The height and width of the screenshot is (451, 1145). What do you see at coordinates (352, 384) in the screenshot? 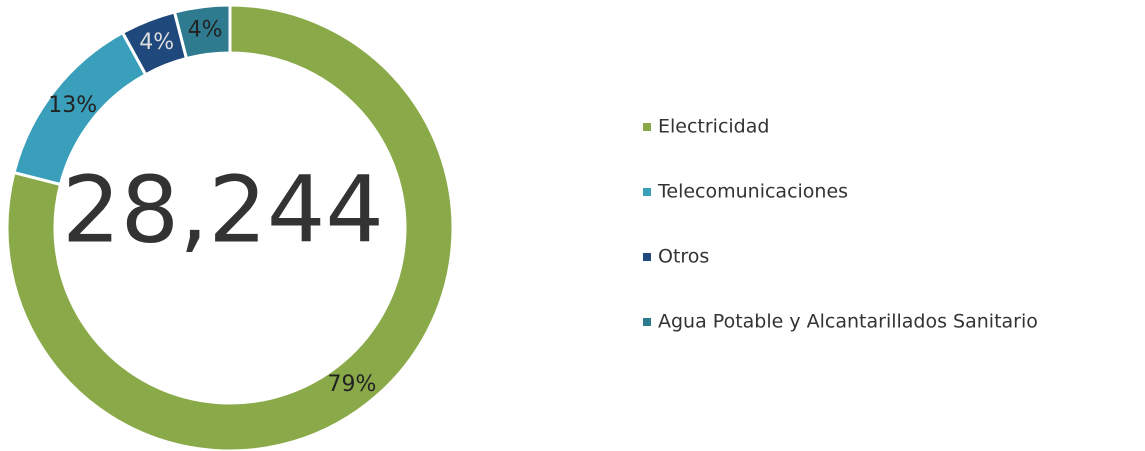
I see `data-label: 79%` at bounding box center [352, 384].